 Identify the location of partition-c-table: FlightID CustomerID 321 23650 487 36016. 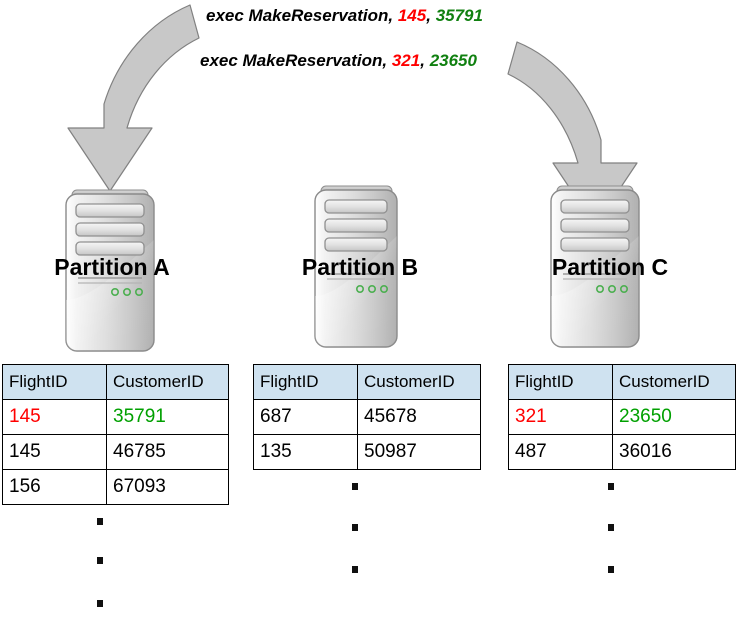
(622, 417).